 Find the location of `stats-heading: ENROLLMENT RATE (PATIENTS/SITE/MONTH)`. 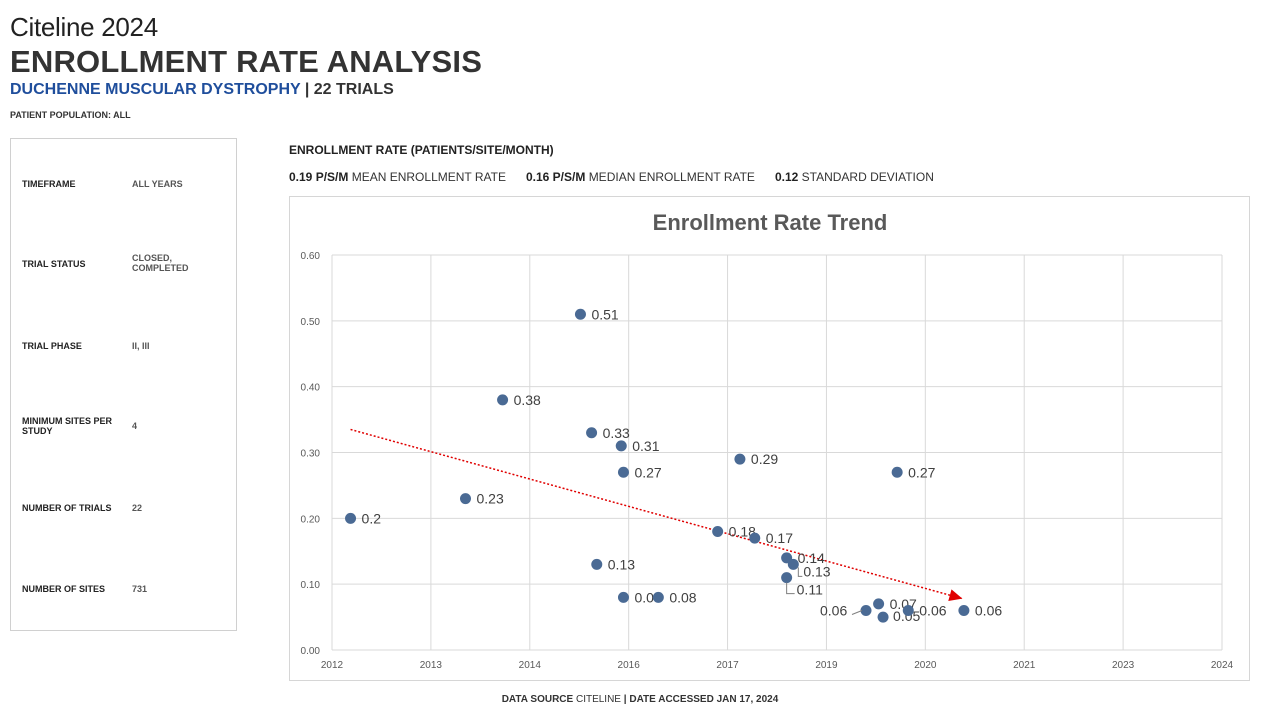

stats-heading: ENROLLMENT RATE (PATIENTS/SITE/MONTH) is located at coordinates (421, 150).